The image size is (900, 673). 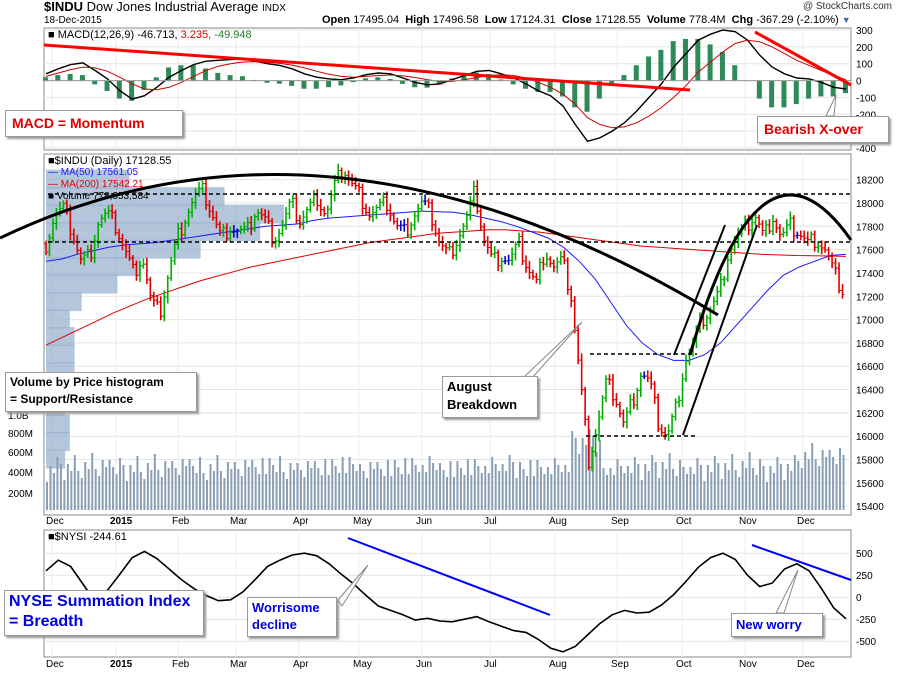 What do you see at coordinates (846, 20) in the screenshot?
I see `chevron-down-icon: ▼` at bounding box center [846, 20].